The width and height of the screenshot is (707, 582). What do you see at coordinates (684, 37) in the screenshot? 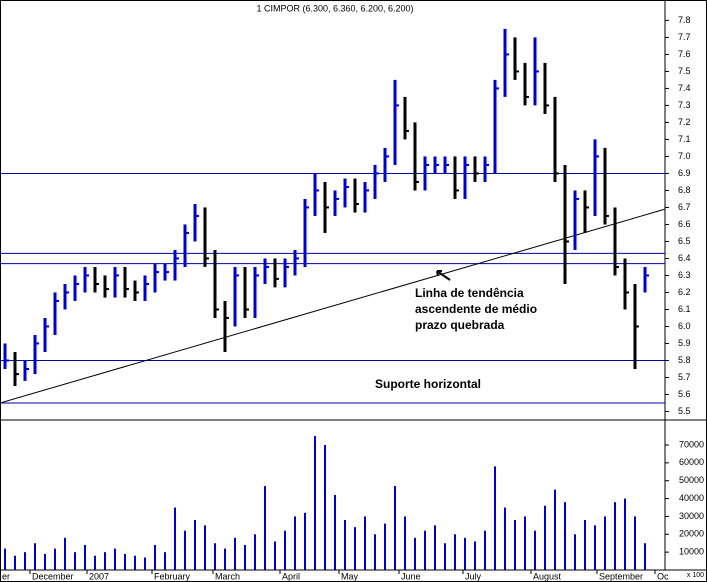
I see `y-tick-label: 7.7` at bounding box center [684, 37].